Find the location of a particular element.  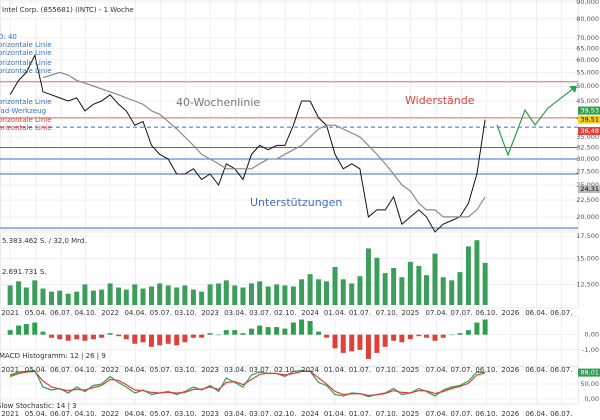

panel-title: MACD Histogramm: 12 | 26 | 9 is located at coordinates (53, 356).